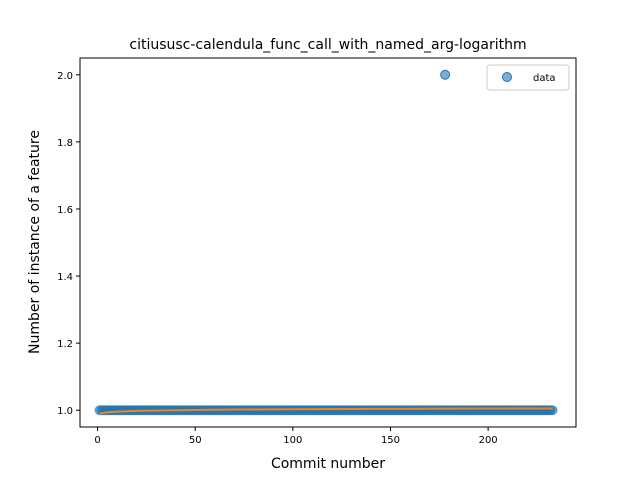 The width and height of the screenshot is (640, 480). What do you see at coordinates (65, 344) in the screenshot?
I see `y-tick-label: 1.2` at bounding box center [65, 344].